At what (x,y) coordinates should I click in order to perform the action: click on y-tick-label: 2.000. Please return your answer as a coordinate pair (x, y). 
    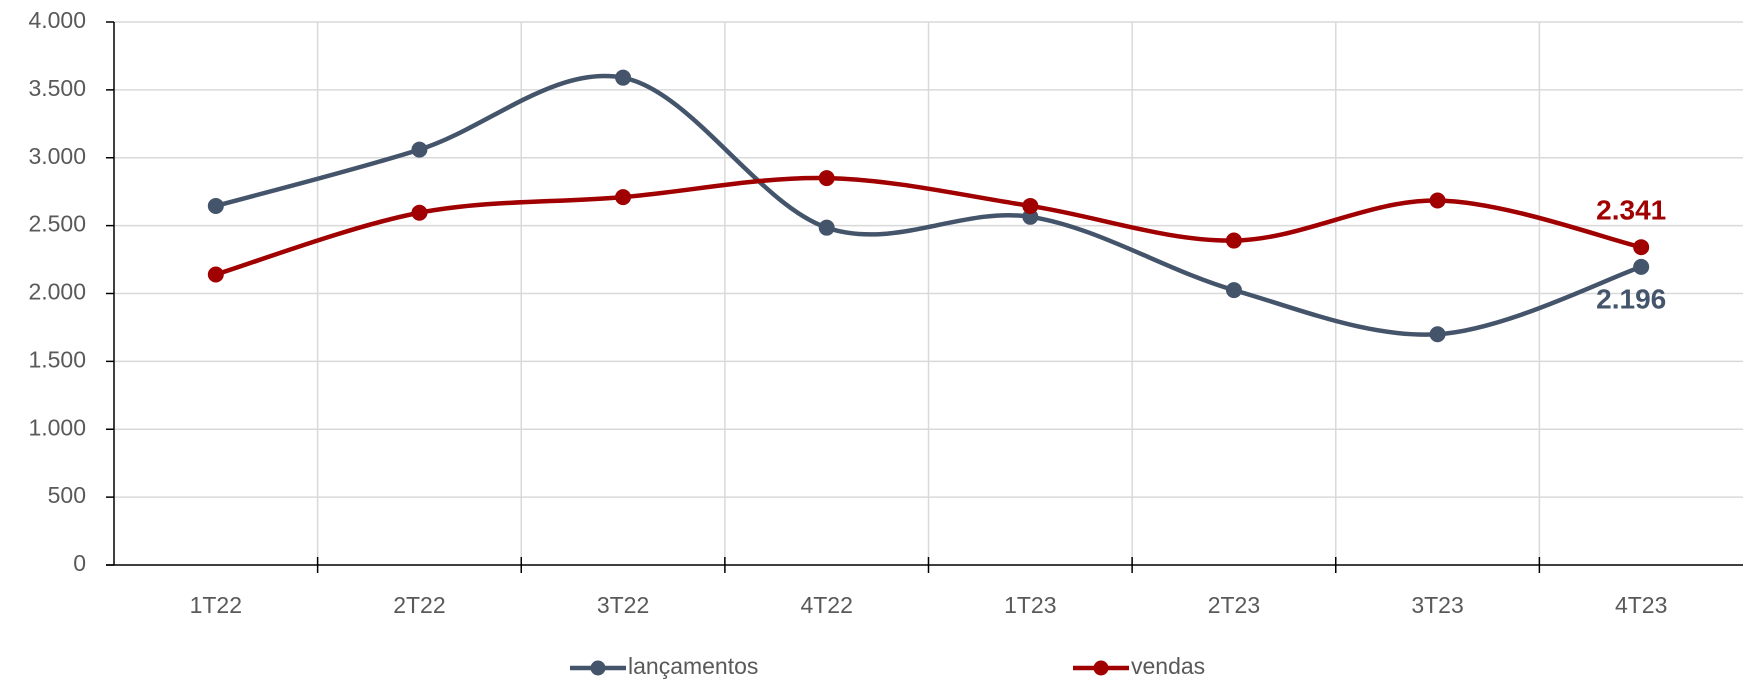
    Looking at the image, I should click on (57, 292).